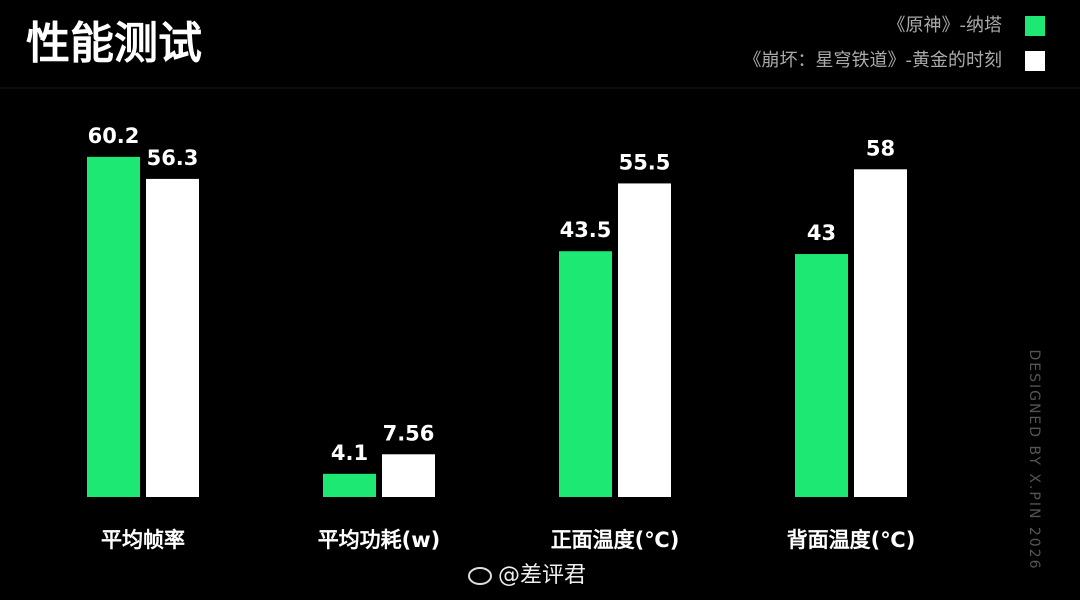 This screenshot has width=1080, height=600. What do you see at coordinates (480, 576) in the screenshot?
I see `weibo-icon` at bounding box center [480, 576].